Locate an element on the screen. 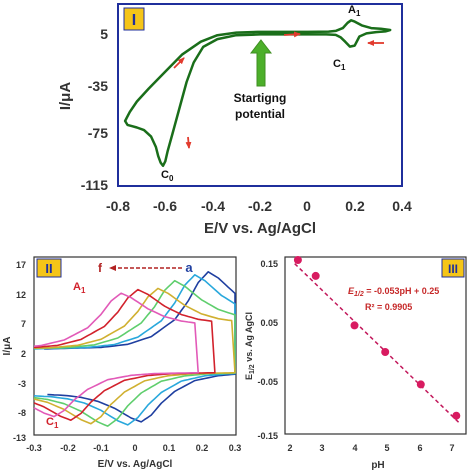 Image resolution: width=474 pixels, height=474 pixels. panel-2-ytick-label: 2 is located at coordinates (23, 354).